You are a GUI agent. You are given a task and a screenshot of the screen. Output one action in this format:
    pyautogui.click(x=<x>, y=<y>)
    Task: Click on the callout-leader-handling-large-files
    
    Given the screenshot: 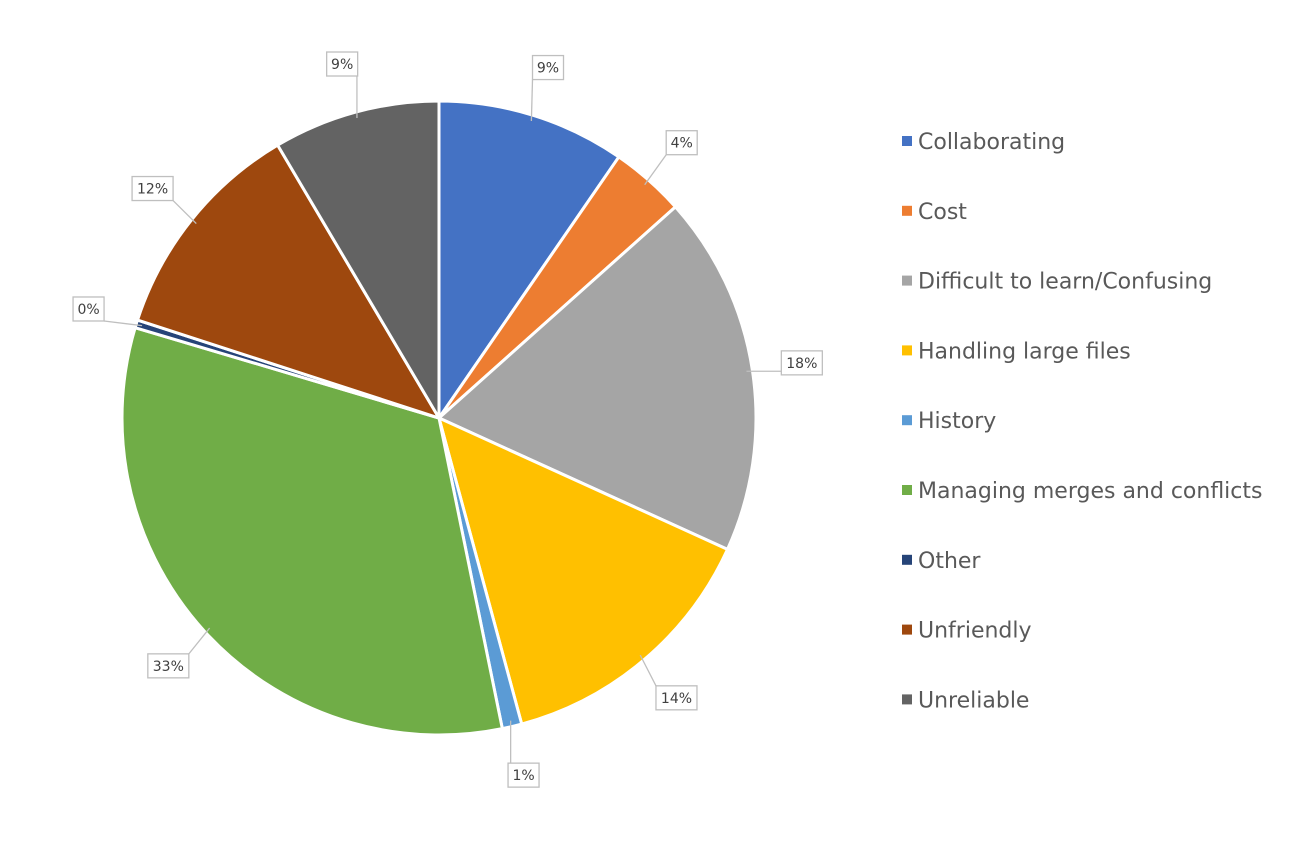 What is the action you would take?
    pyautogui.click(x=648, y=670)
    